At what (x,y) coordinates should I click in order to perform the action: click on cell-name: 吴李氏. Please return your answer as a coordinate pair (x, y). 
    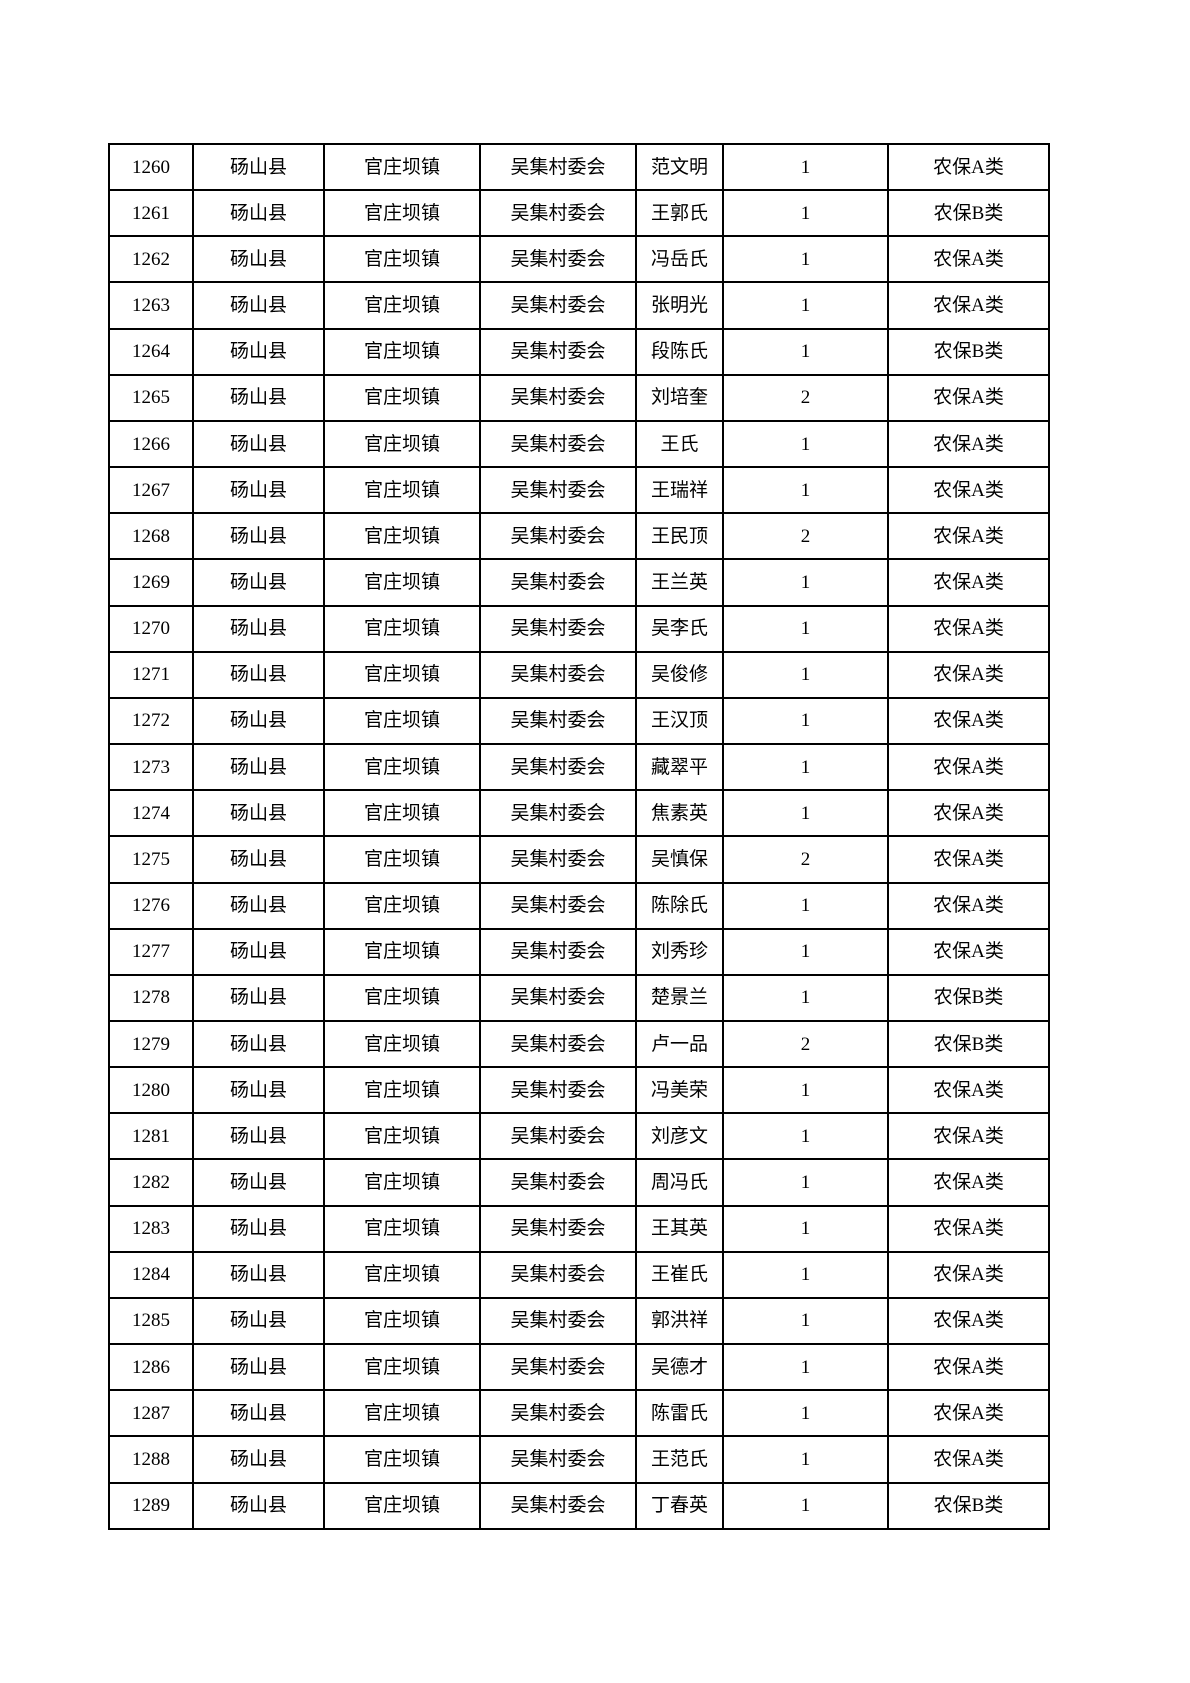
    Looking at the image, I should click on (679, 628).